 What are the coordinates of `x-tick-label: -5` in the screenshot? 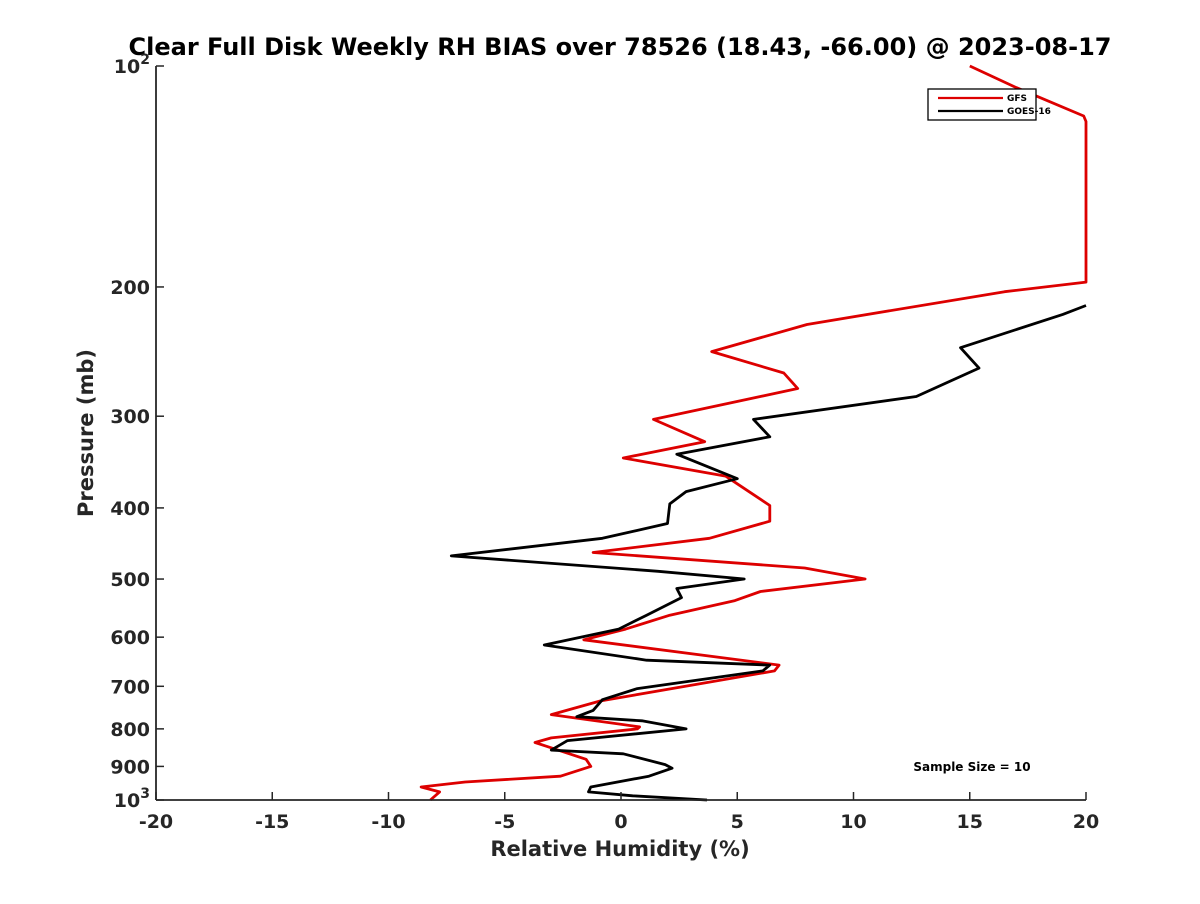 It's located at (504, 822).